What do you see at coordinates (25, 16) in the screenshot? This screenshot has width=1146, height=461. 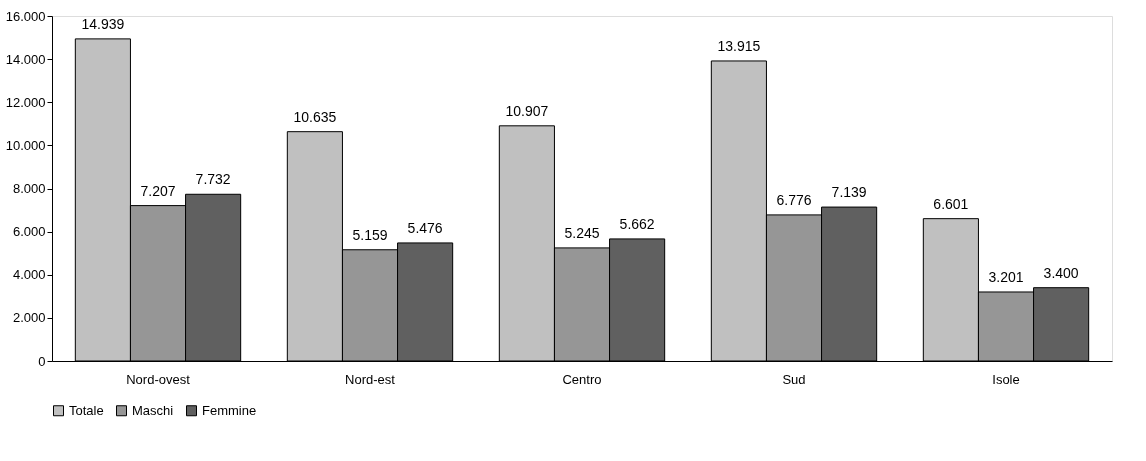 I see `y-tick-label: 16.000` at bounding box center [25, 16].